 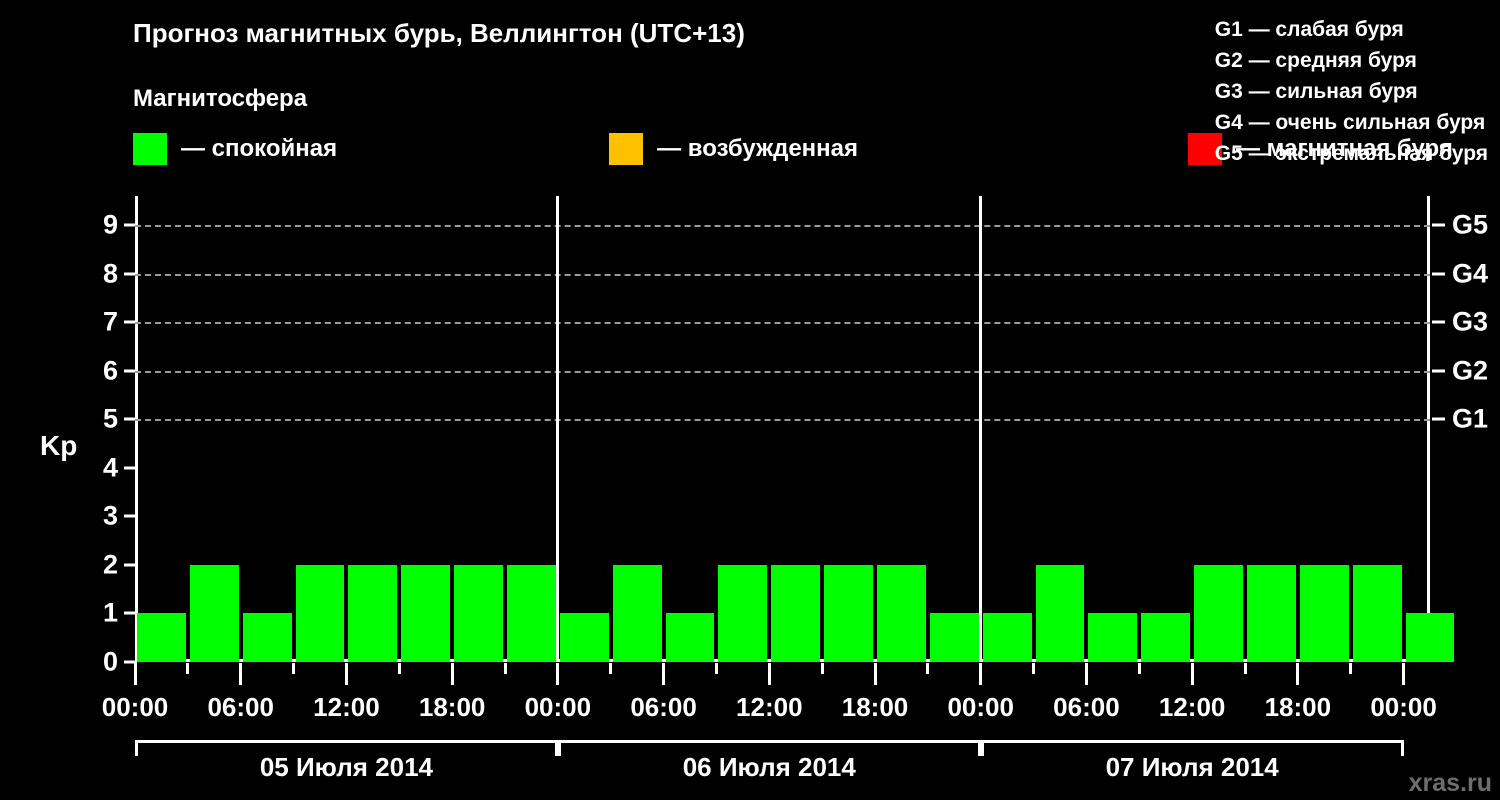 What do you see at coordinates (1350, 122) in the screenshot?
I see `g-scale-line-4: G4 — очень сильная буря` at bounding box center [1350, 122].